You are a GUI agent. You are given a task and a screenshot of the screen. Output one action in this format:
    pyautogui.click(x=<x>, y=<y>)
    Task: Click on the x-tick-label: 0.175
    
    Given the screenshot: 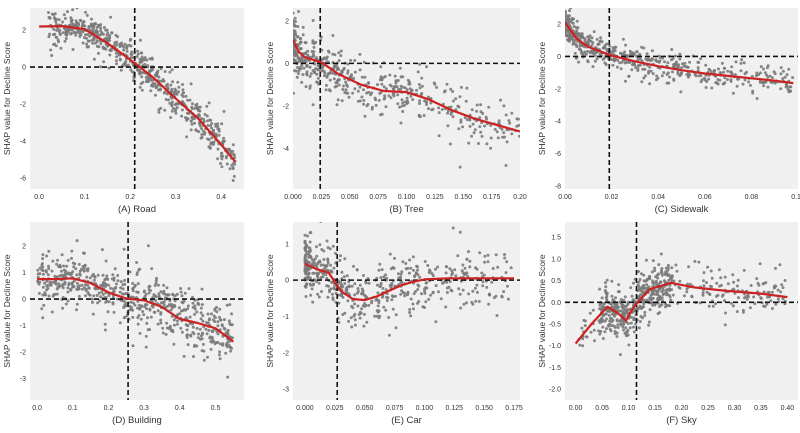 What is the action you would take?
    pyautogui.click(x=492, y=197)
    